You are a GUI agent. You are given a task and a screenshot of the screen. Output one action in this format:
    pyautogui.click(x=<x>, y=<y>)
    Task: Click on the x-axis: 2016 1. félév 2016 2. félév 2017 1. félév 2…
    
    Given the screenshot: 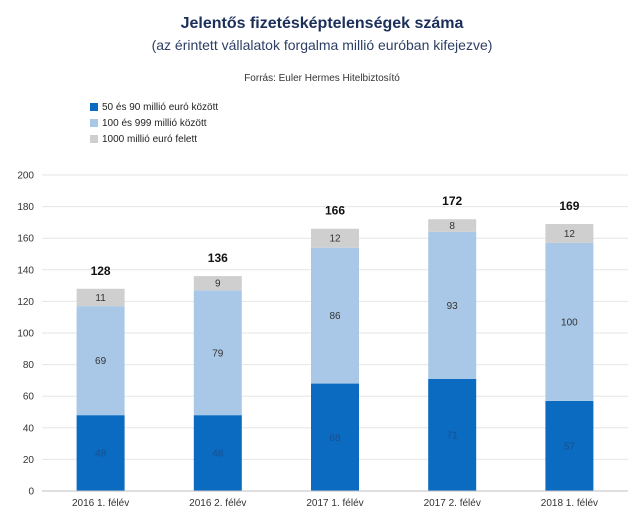 What is the action you would take?
    pyautogui.click(x=335, y=499)
    